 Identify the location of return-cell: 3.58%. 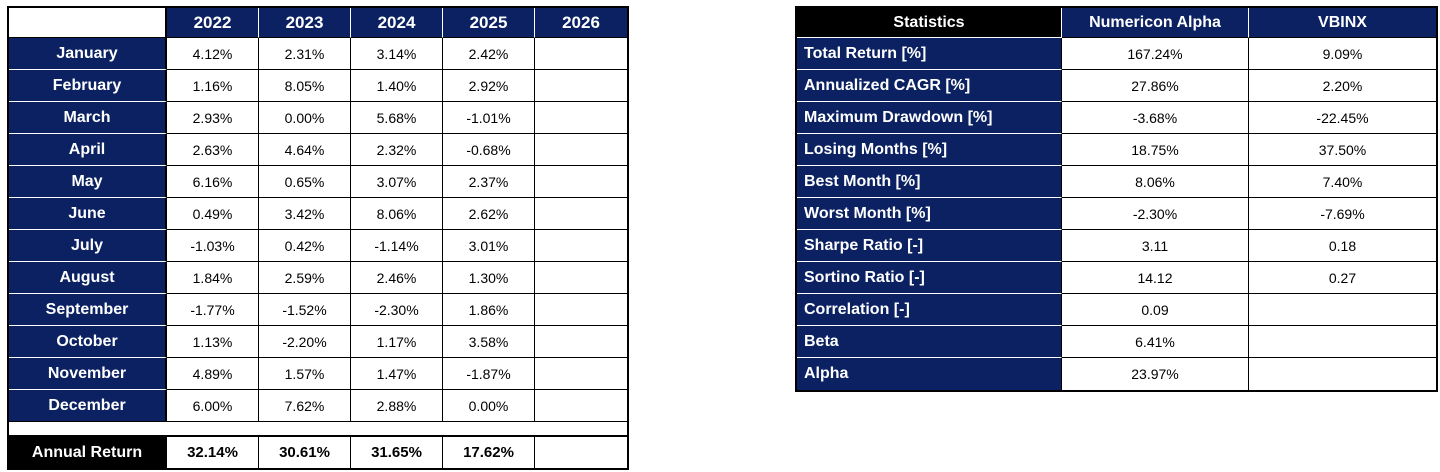
(489, 342).